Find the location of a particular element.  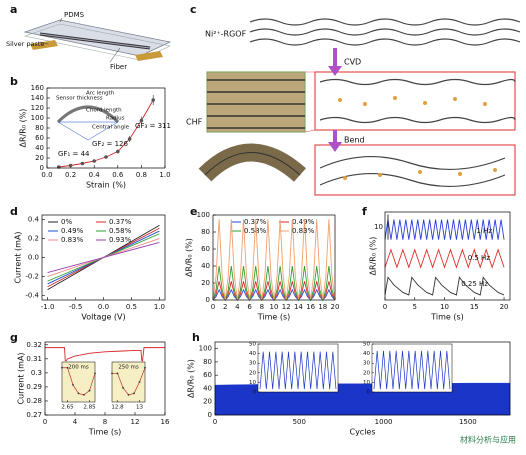

panel-letter: h is located at coordinates (196, 337).